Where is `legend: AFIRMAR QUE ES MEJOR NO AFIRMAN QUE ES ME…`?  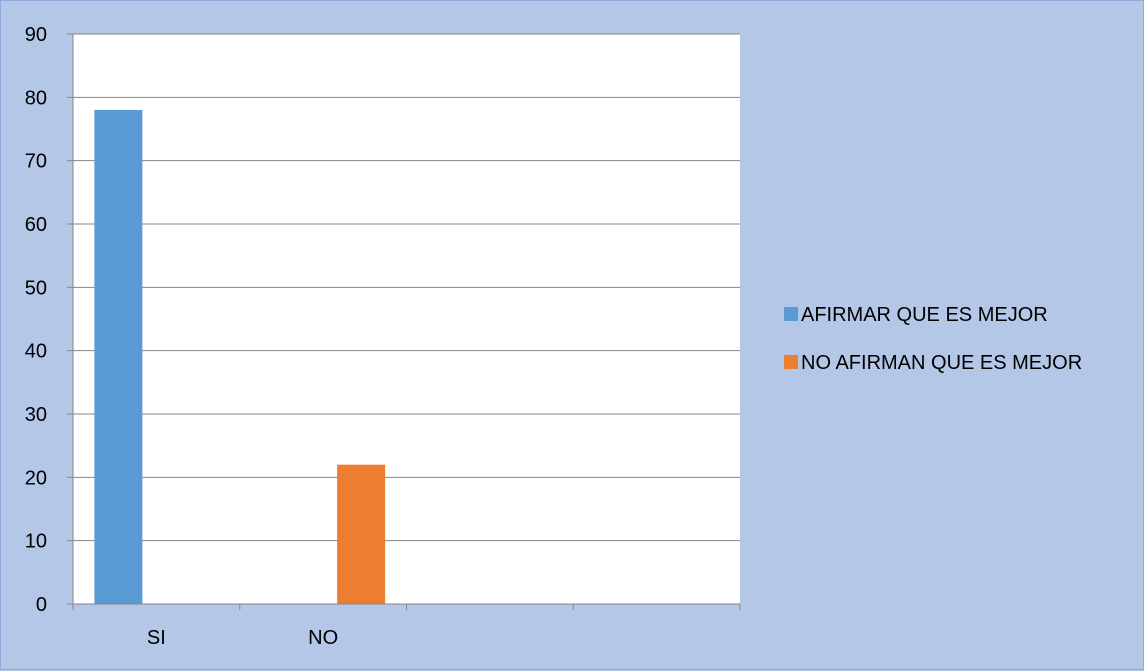
legend: AFIRMAR QUE ES MEJOR NO AFIRMAN QUE ES ME… is located at coordinates (933, 339).